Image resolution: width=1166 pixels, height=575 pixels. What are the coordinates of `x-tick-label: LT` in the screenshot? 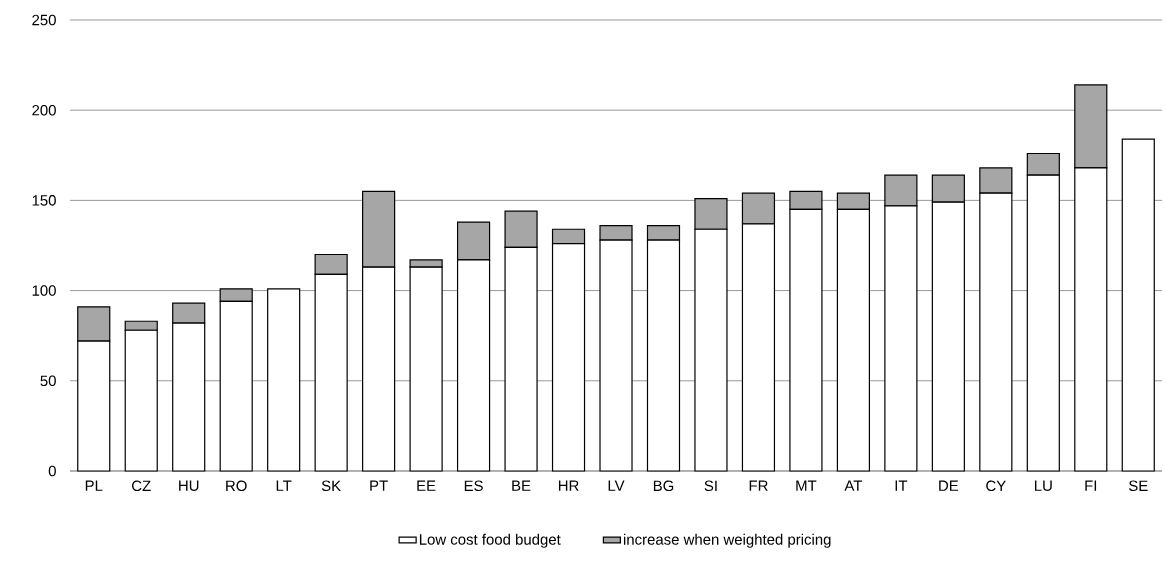 It's located at (284, 485).